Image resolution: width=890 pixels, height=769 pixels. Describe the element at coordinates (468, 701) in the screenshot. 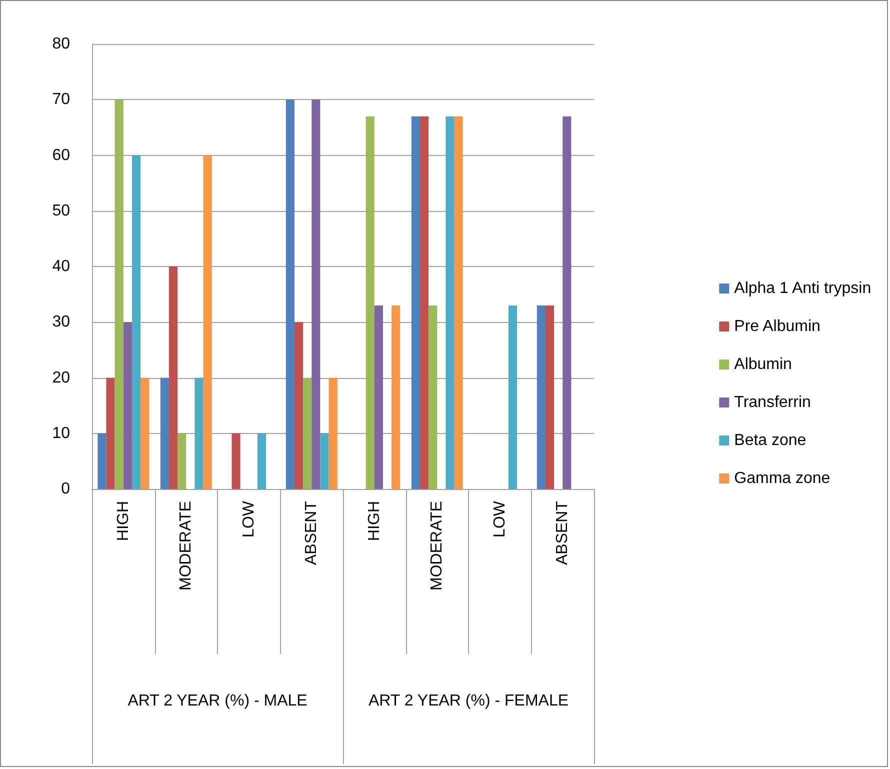

I see `text: ART 2 YEAR (%) - FEMALE` at that location.